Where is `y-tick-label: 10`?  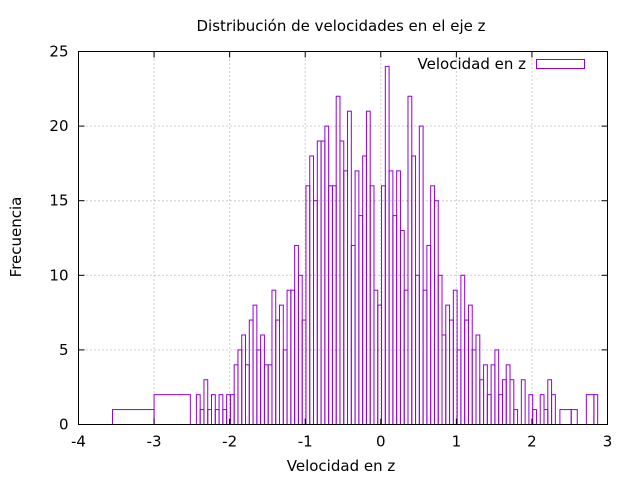 y-tick-label: 10 is located at coordinates (58, 275).